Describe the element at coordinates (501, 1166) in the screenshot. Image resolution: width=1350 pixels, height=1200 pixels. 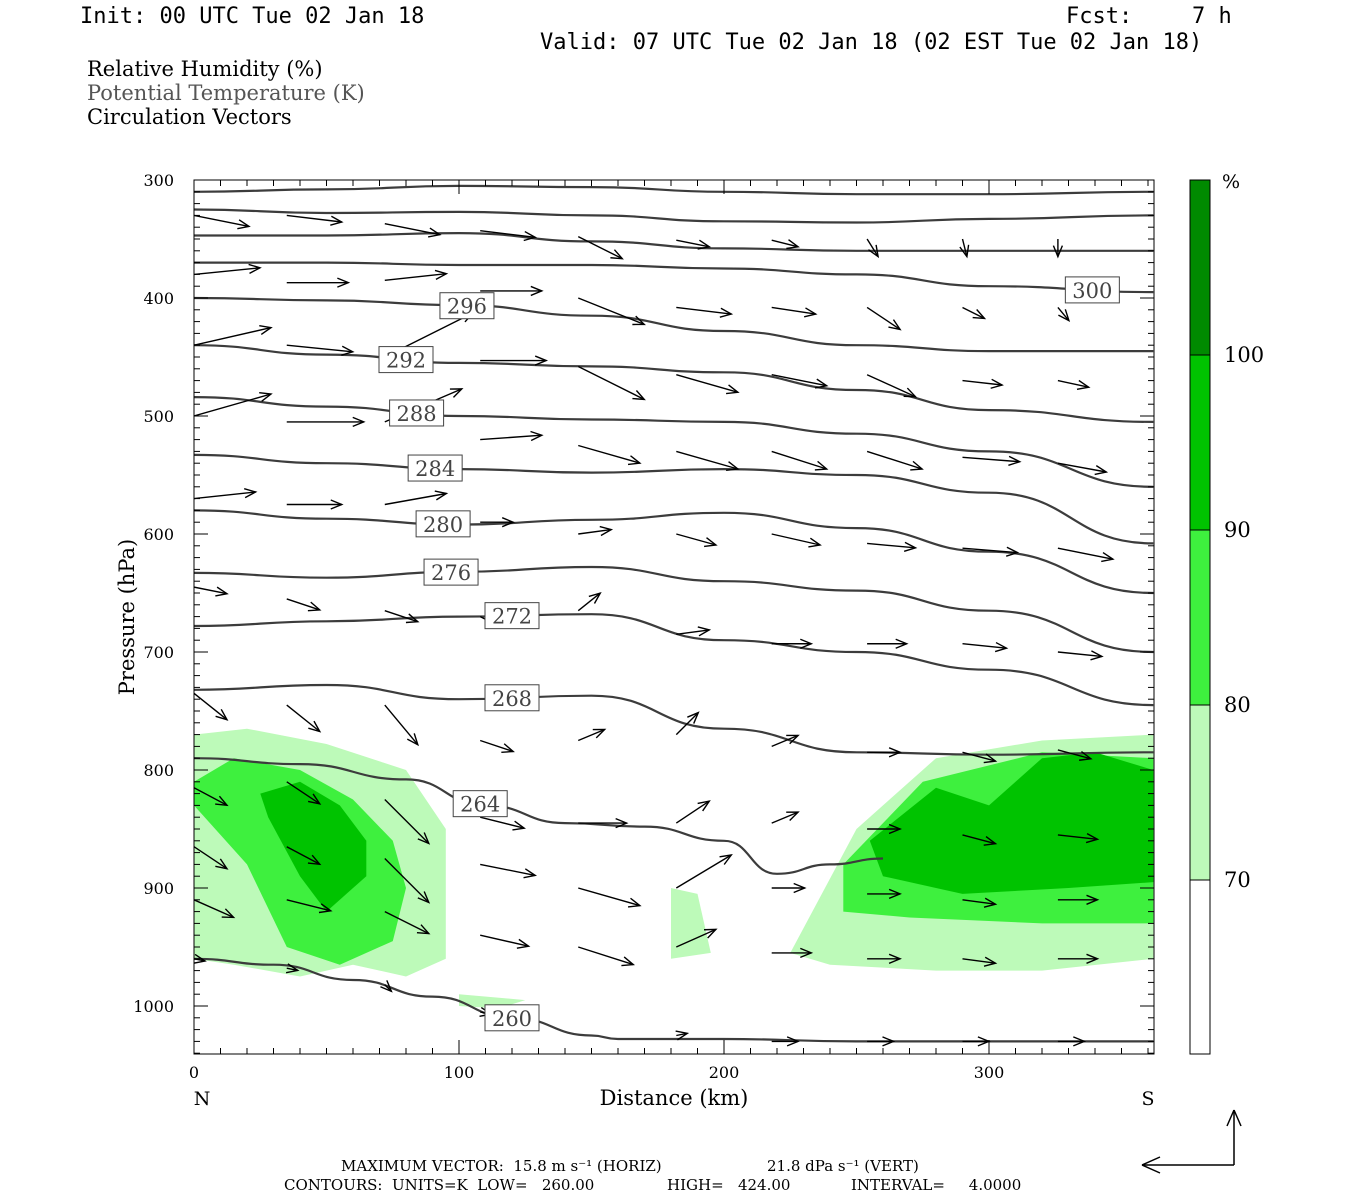
I see `max-vector-horizontal: MAXIMUM VECTOR: 15.8 m s⁻¹ (HORIZ)` at that location.